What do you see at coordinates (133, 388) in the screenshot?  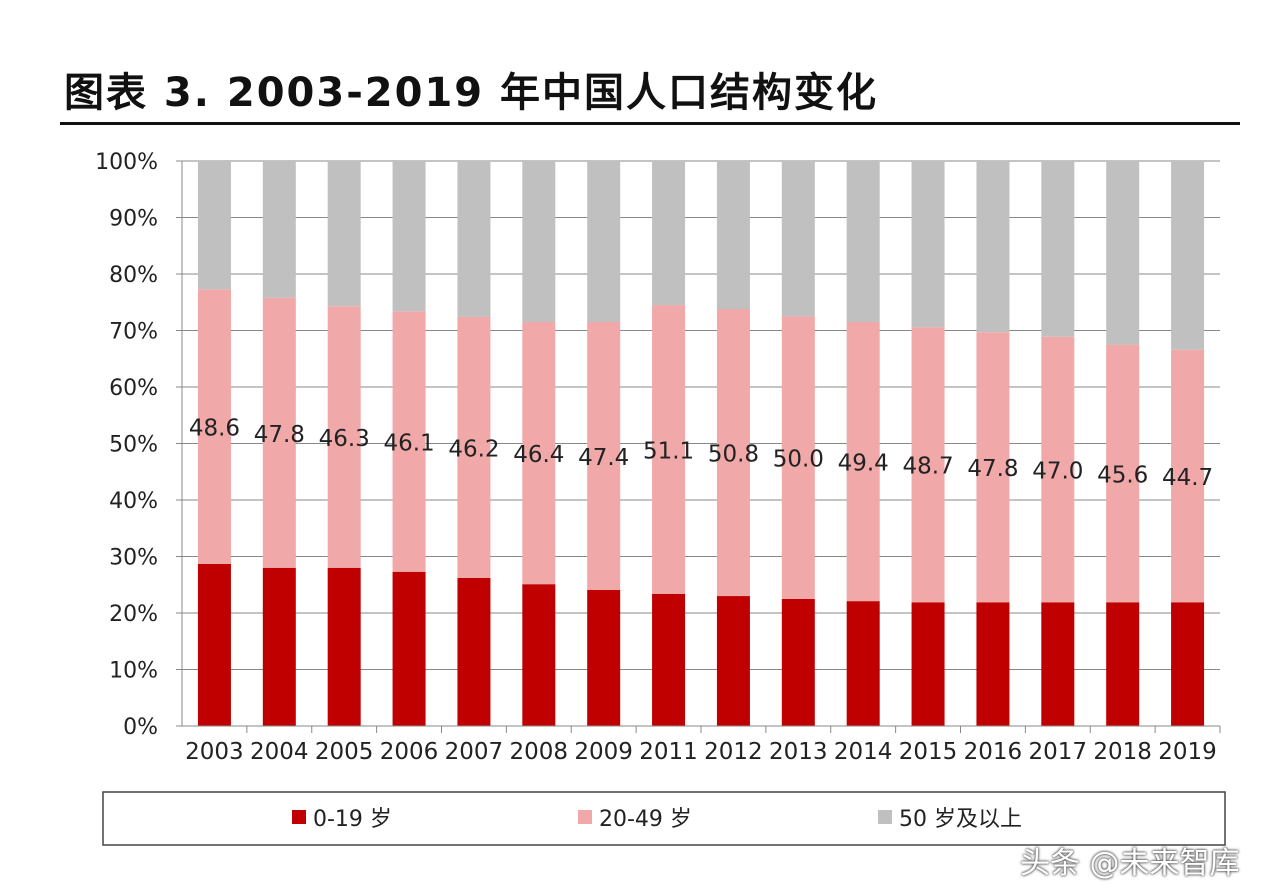 I see `y-tick-label: 60%` at bounding box center [133, 388].